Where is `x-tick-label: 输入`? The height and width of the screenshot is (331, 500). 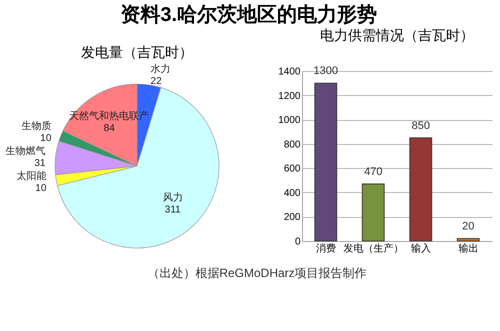 x-tick-label: 输入 is located at coordinates (420, 248).